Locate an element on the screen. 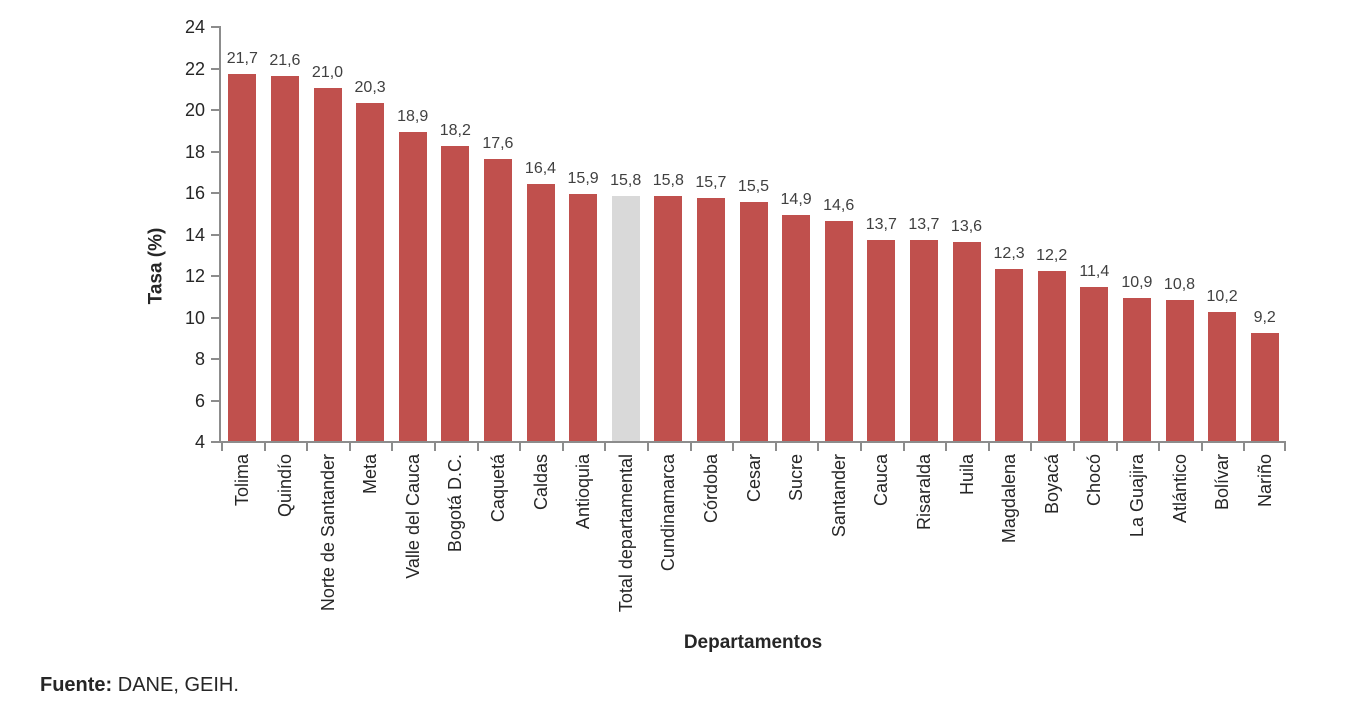 The width and height of the screenshot is (1355, 720). source-text: DANE, GEIH. is located at coordinates (175, 685).